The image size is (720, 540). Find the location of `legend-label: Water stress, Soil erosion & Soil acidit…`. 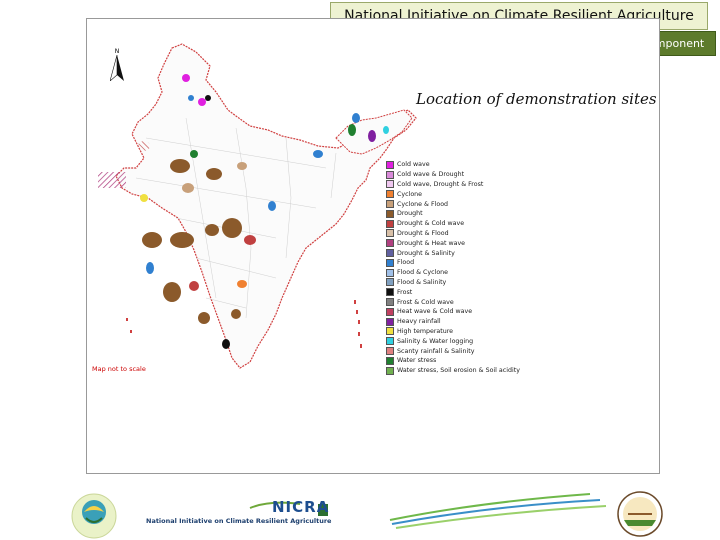

legend-label: Water stress, Soil erosion & Soil acidit… is located at coordinates (458, 371).